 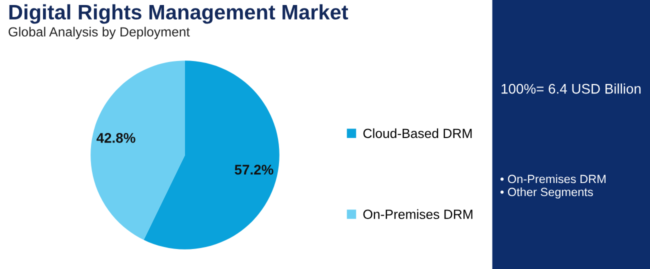 I want to click on data-label: 57.2%, so click(x=254, y=169).